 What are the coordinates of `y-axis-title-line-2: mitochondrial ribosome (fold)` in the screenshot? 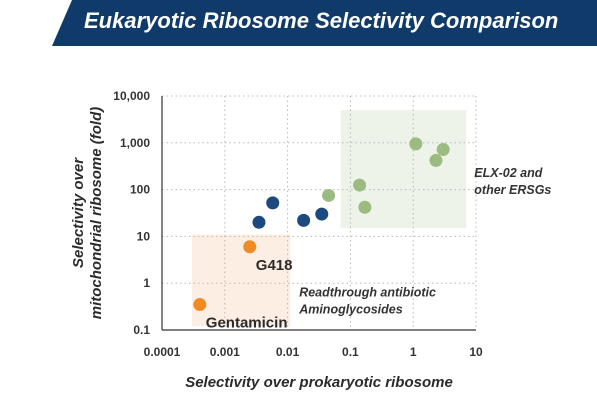 It's located at (96, 213).